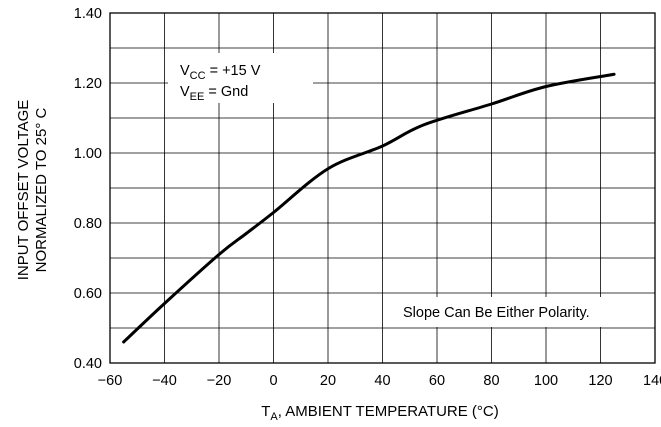 The width and height of the screenshot is (661, 427). I want to click on x-tick-label: 140, so click(652, 381).